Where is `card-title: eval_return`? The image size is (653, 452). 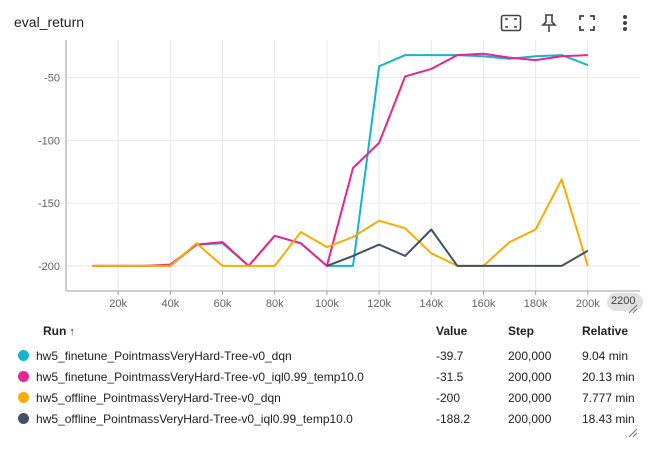
card-title: eval_return is located at coordinates (49, 22).